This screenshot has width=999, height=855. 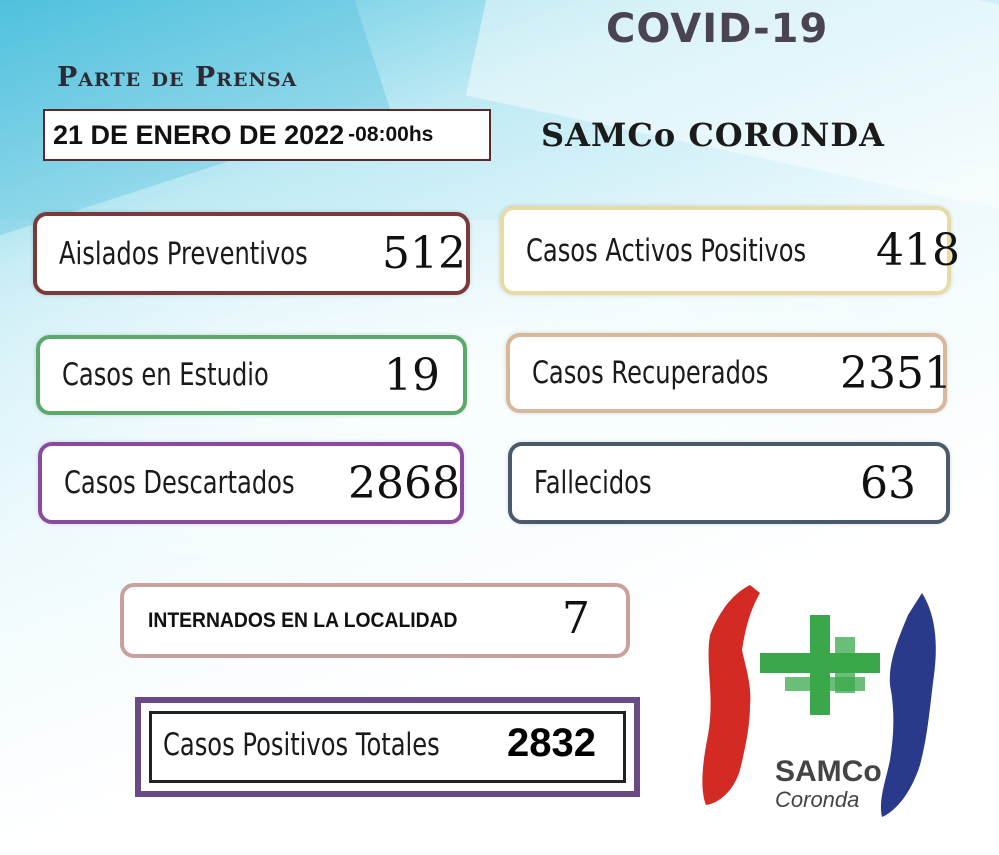 I want to click on total-positives-inner-frame, so click(x=387, y=747).